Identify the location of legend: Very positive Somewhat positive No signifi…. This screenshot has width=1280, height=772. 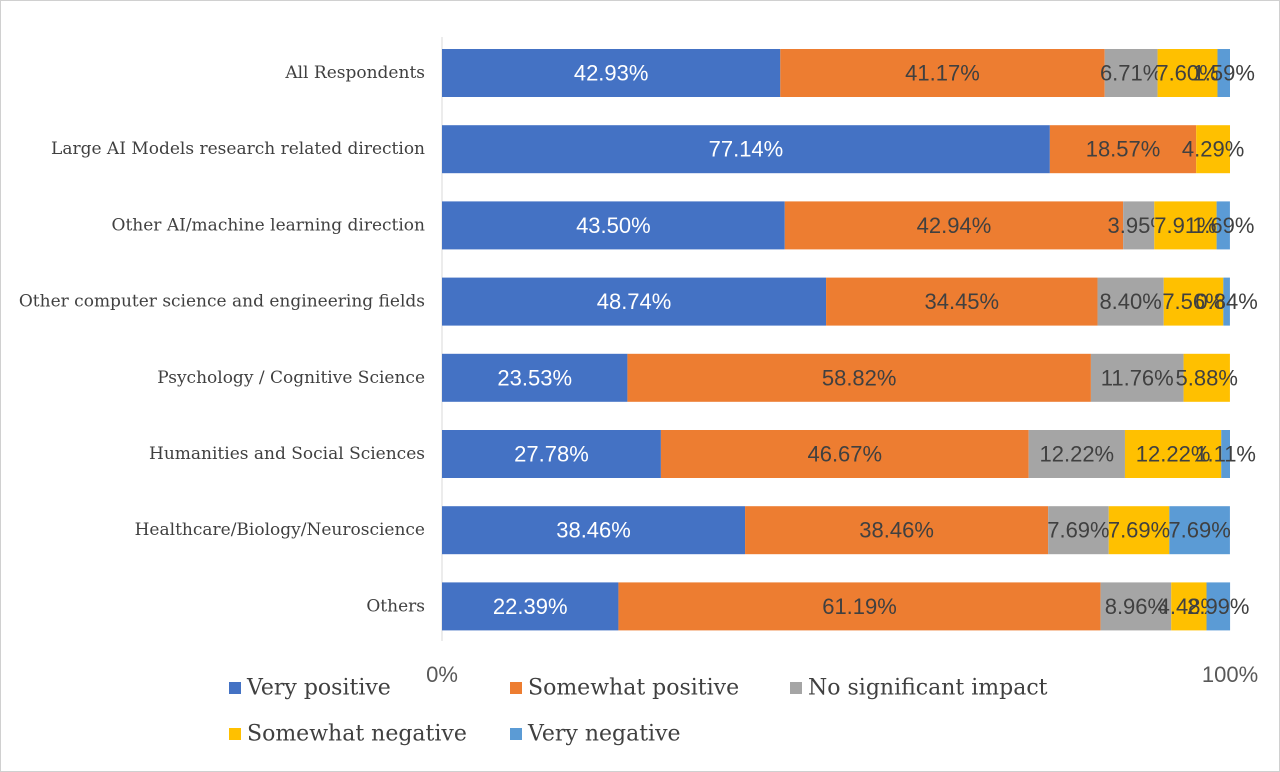
(638, 711).